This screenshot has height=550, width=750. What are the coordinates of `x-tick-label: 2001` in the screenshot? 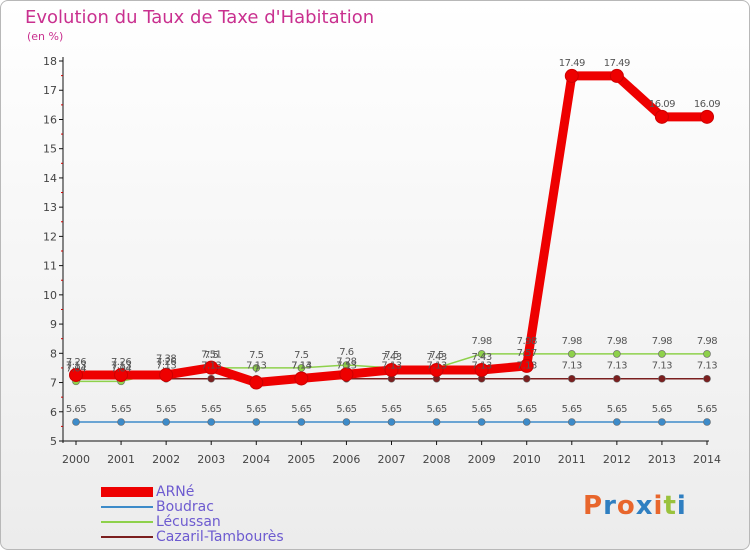 It's located at (121, 459).